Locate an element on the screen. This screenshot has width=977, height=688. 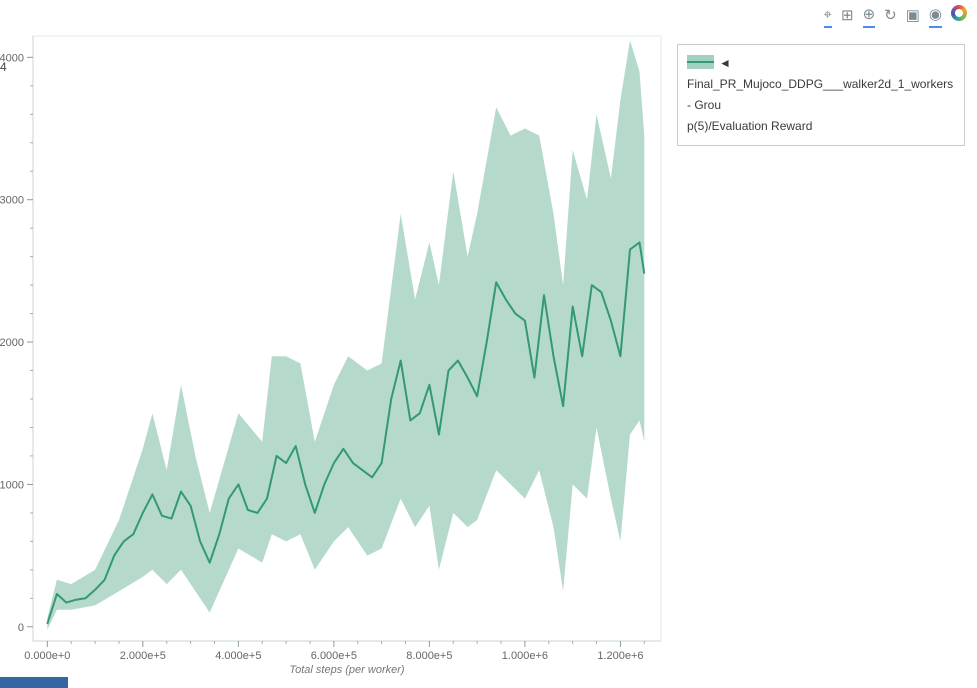
x-tick-label: 1.200e+6 is located at coordinates (620, 656).